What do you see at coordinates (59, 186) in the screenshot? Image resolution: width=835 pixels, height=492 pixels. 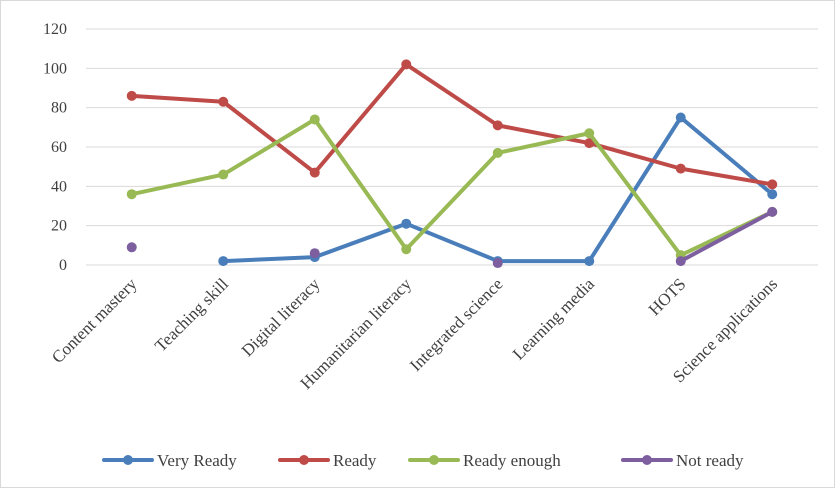 I see `y-tick-label: 40` at bounding box center [59, 186].